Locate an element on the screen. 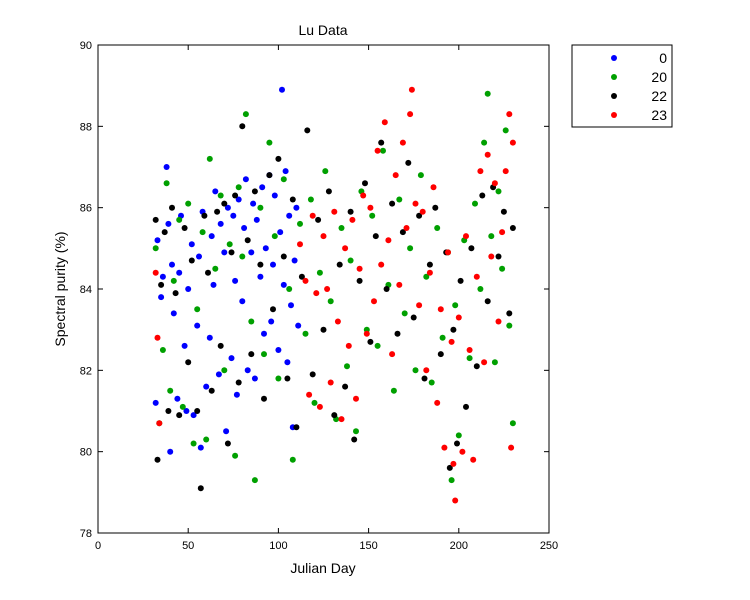 The height and width of the screenshot is (600, 750). legend-item: 20 is located at coordinates (639, 77).